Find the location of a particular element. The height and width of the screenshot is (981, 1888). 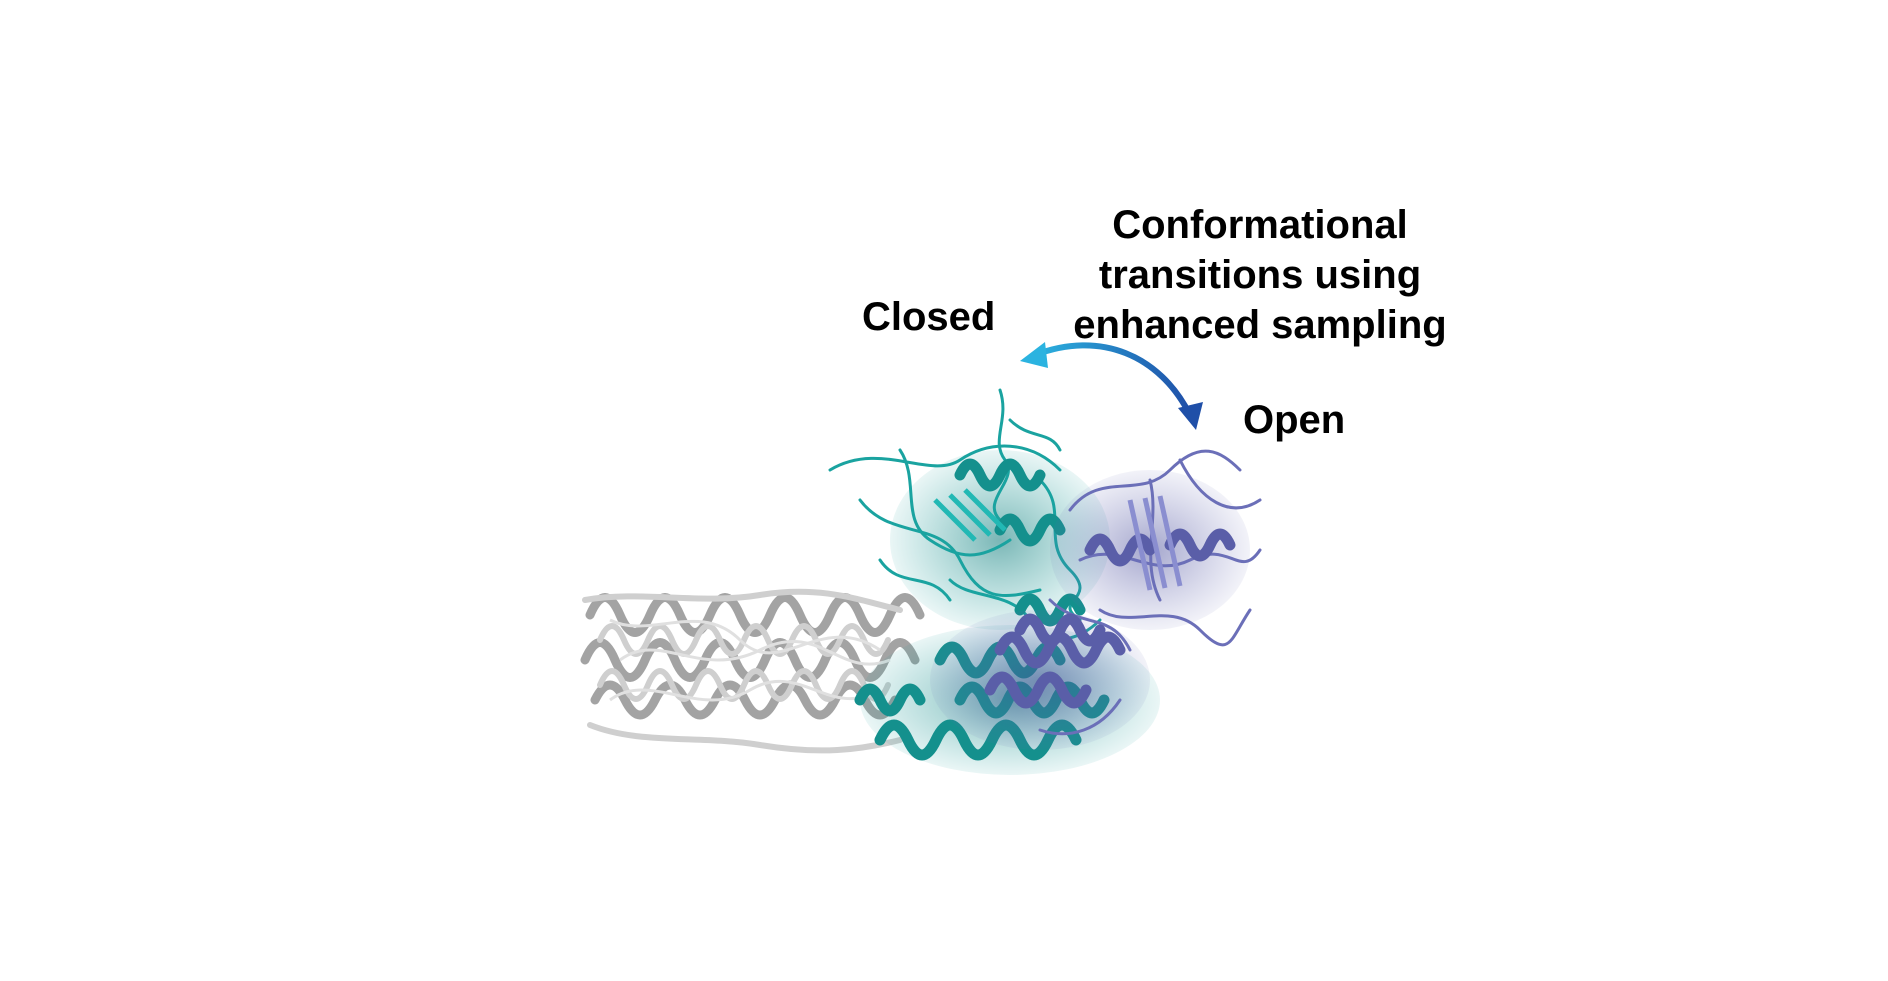

transition-arrow is located at coordinates (1111, 386).